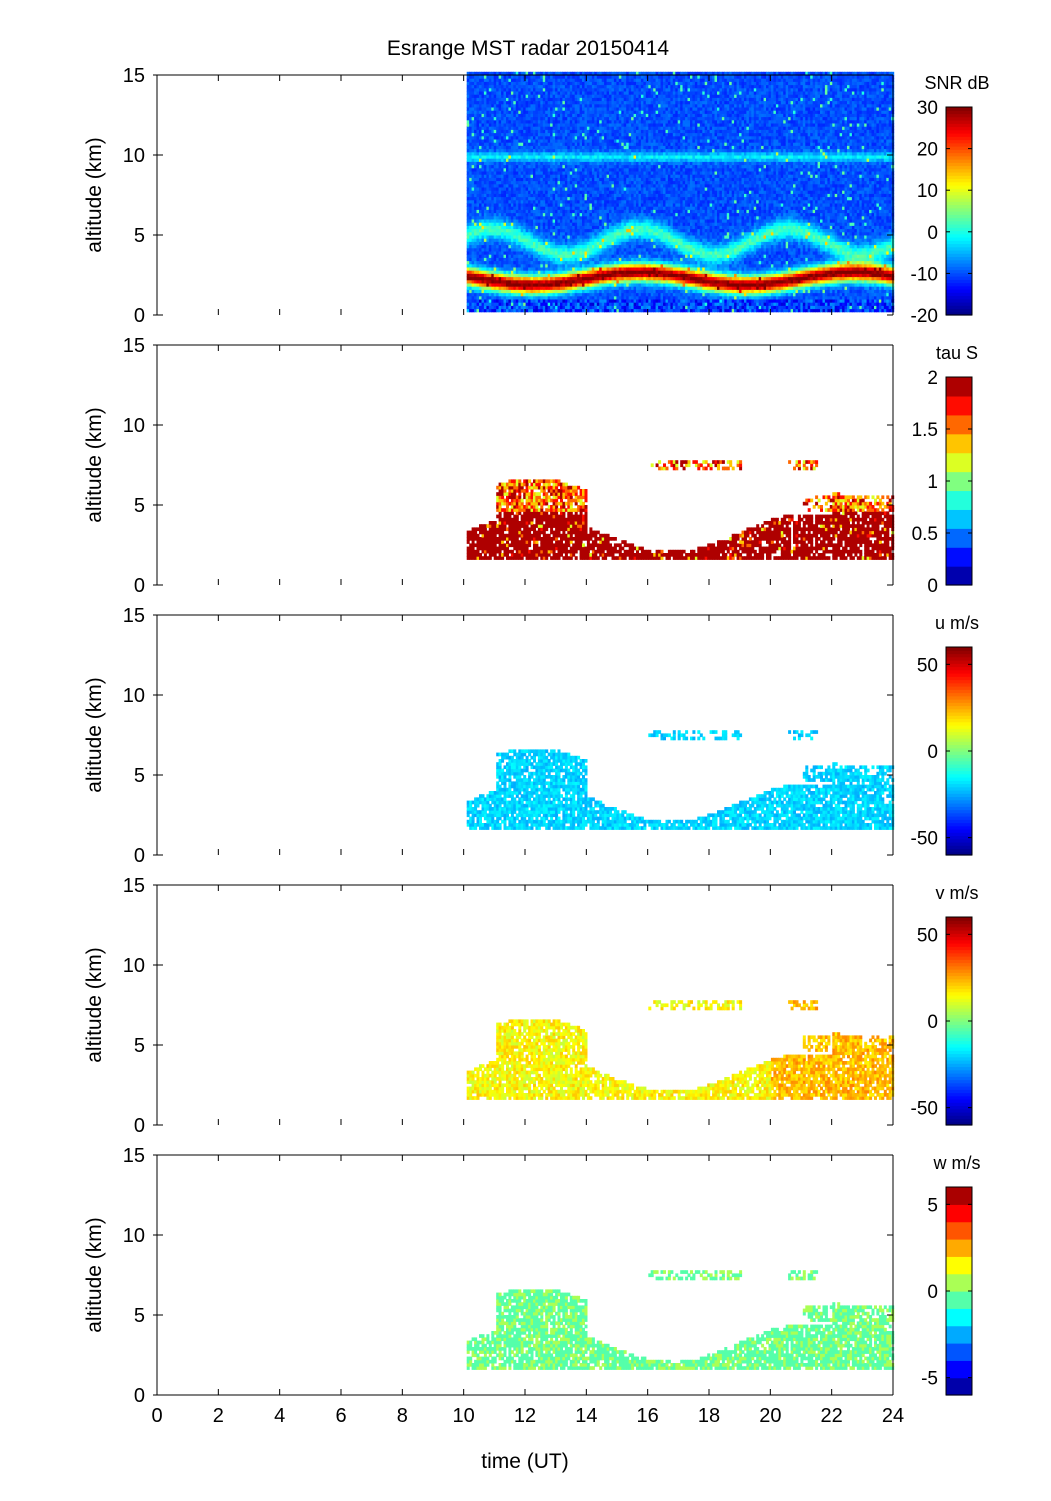 This screenshot has height=1501, width=1051. I want to click on figure-title: Esrange MST radar 20150414, so click(528, 48).